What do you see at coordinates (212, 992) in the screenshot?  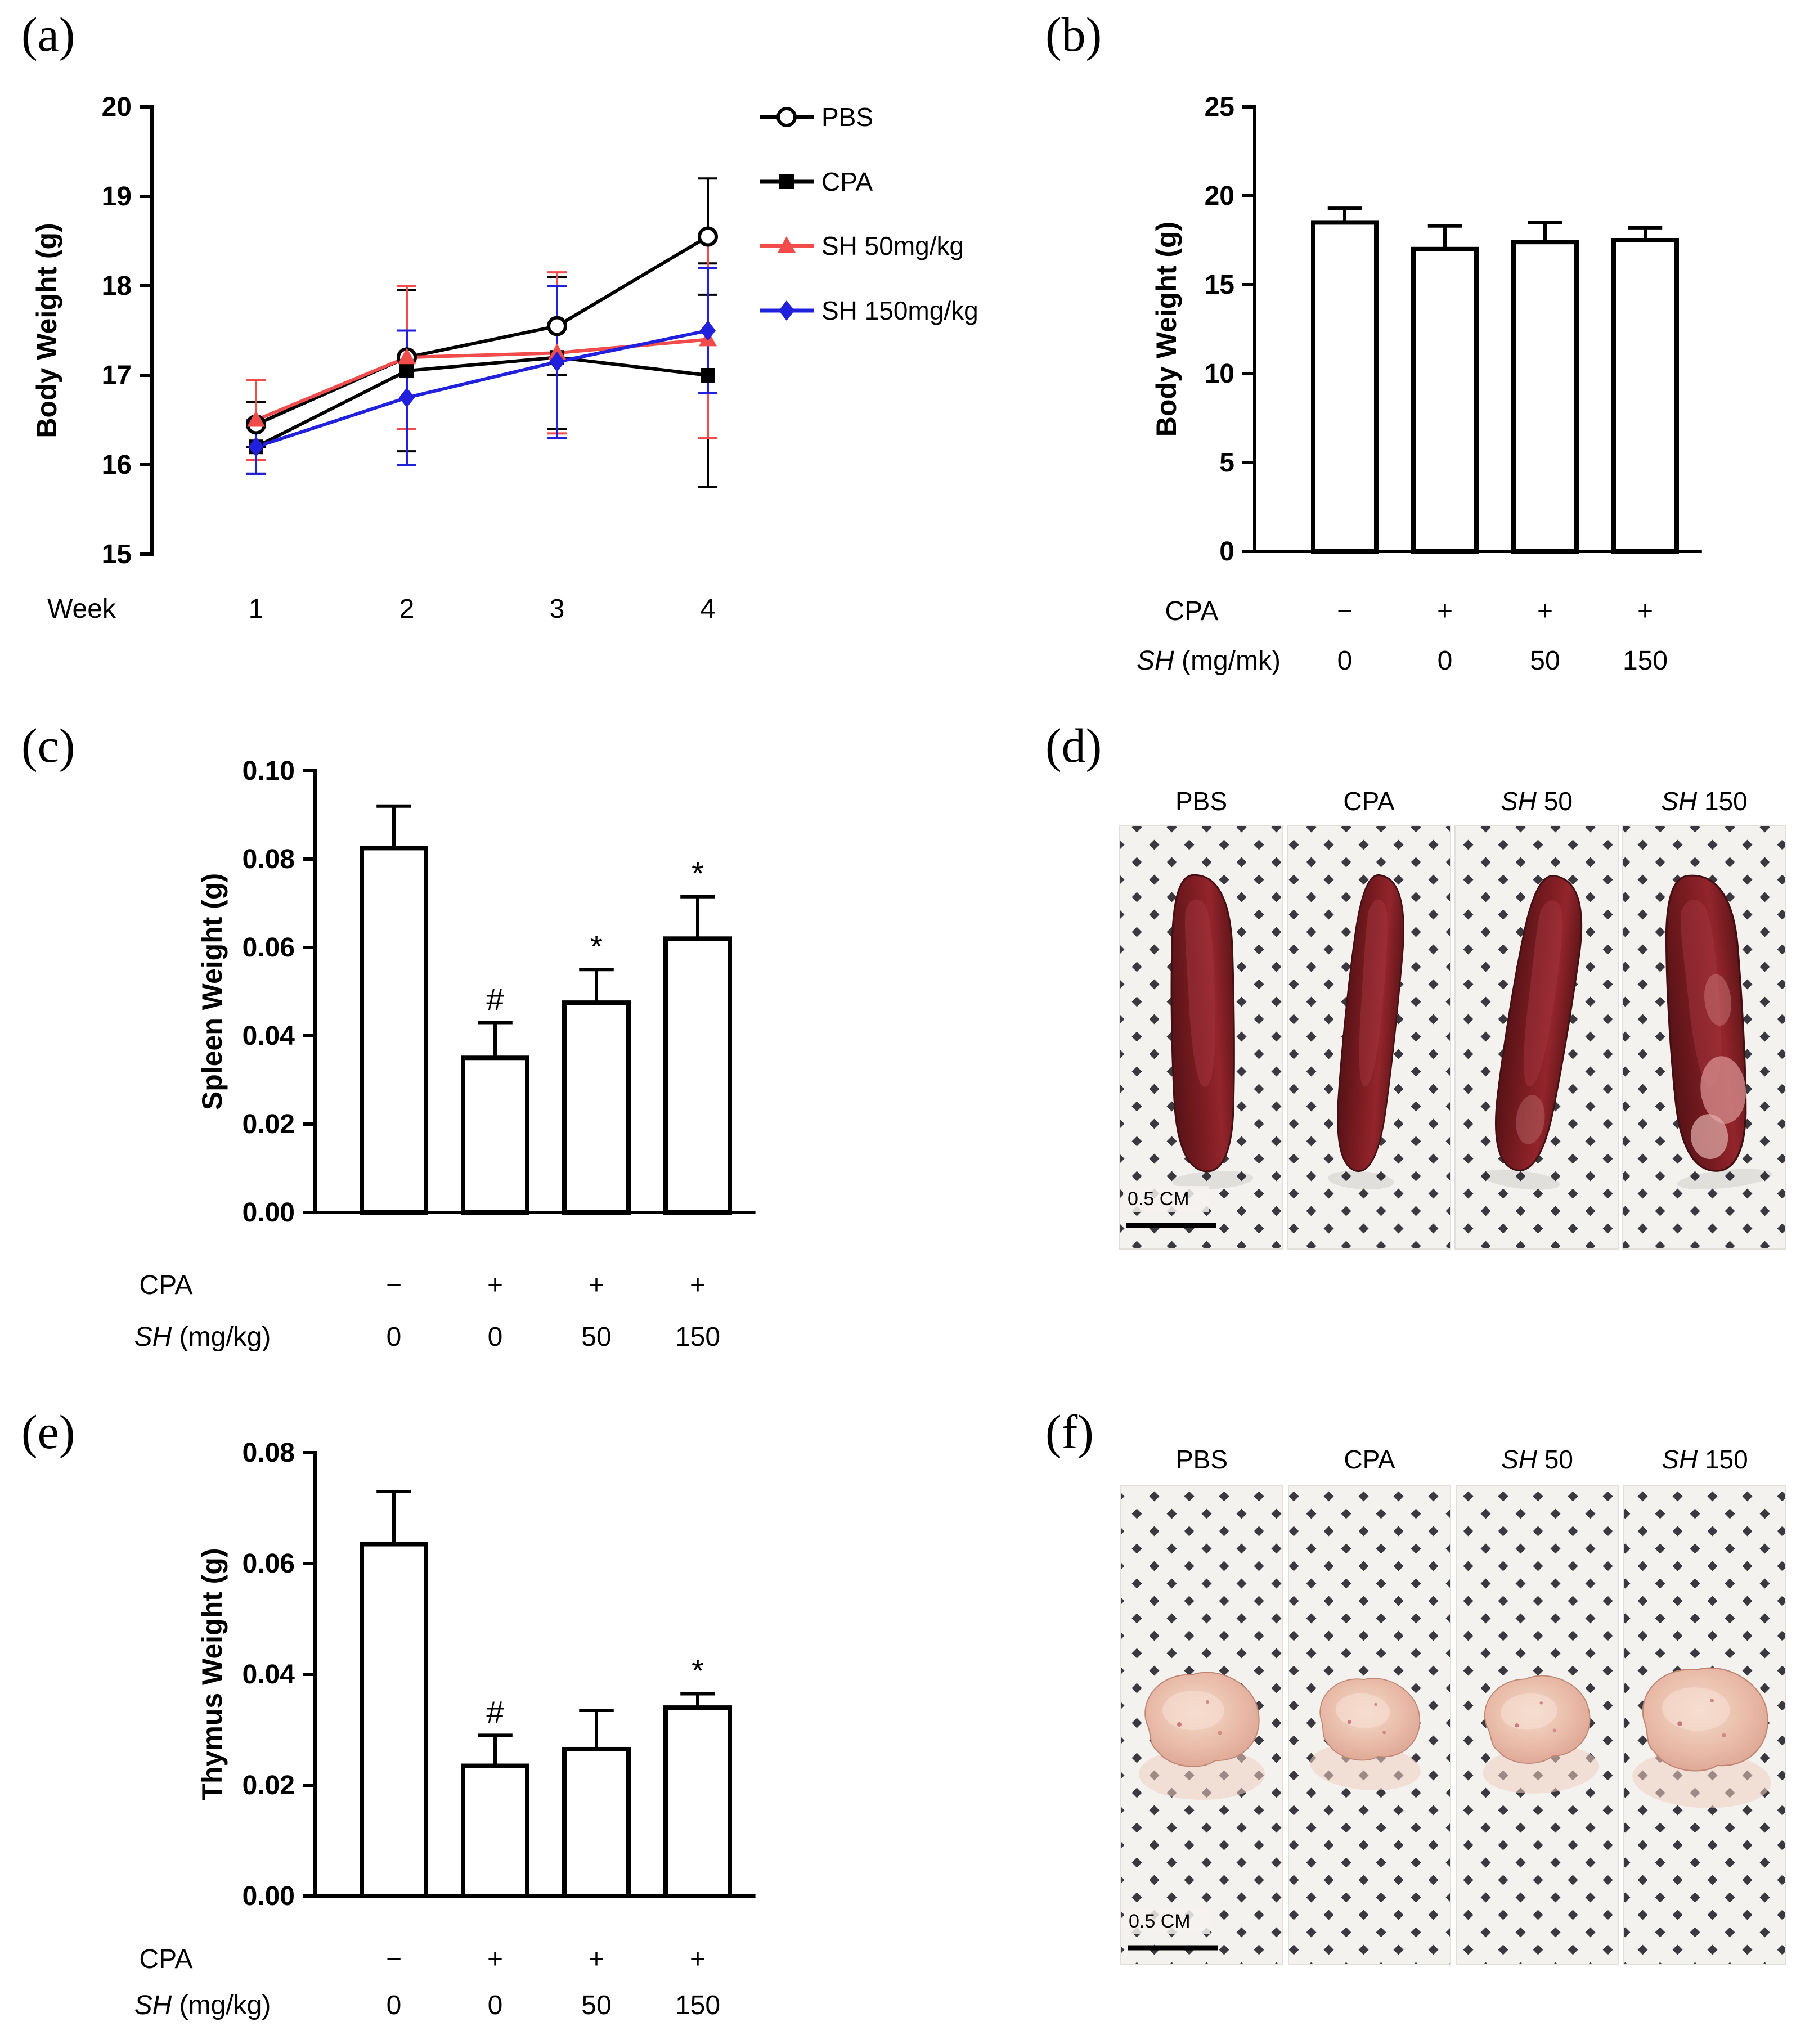 I see `svg-text: Spleen Weight (g)` at bounding box center [212, 992].